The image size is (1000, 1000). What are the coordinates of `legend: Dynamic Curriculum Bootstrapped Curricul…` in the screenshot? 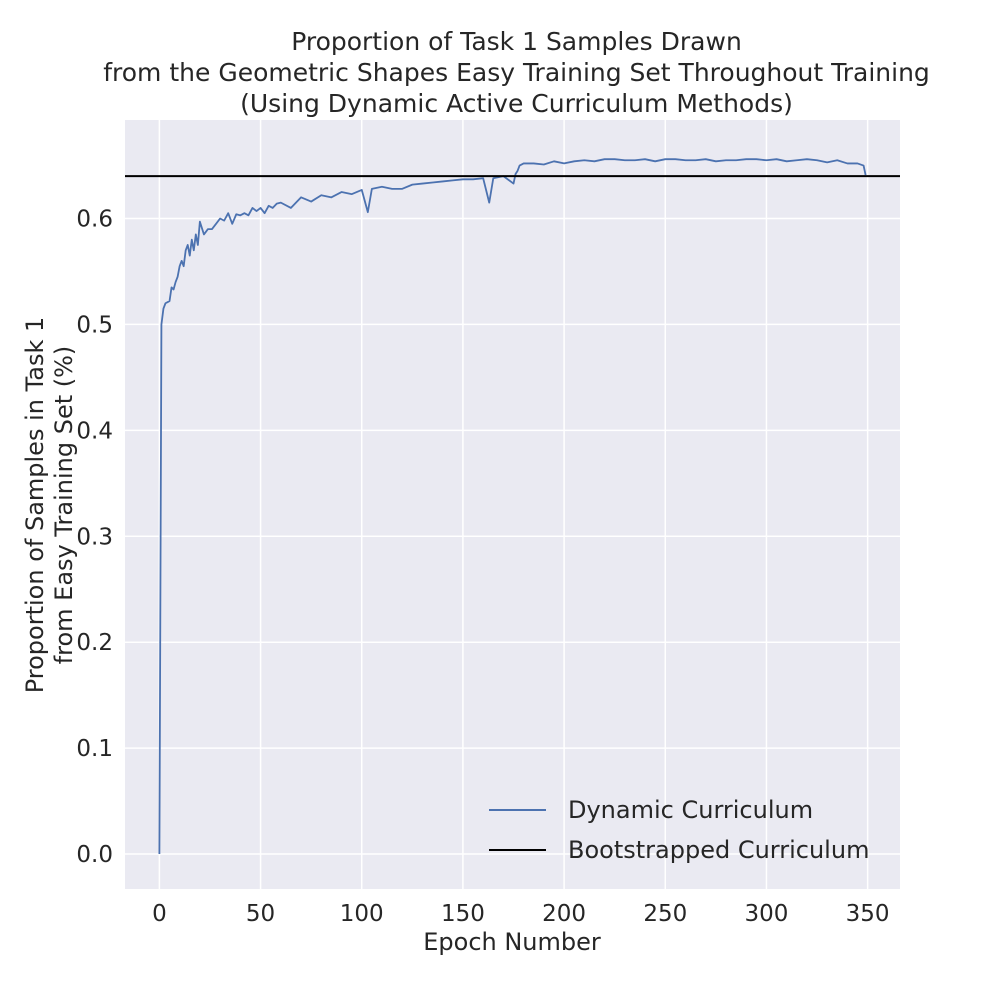 It's located at (679, 830).